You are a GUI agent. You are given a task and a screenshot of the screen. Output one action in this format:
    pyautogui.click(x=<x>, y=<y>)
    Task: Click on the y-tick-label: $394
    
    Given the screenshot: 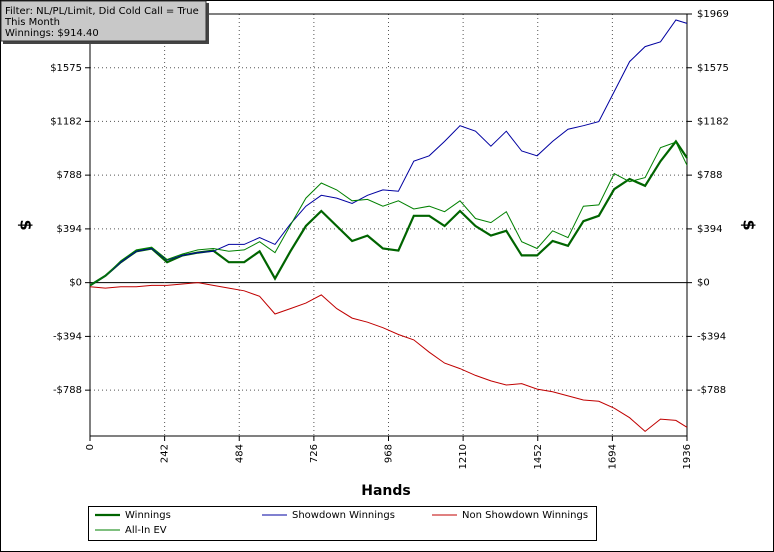 What is the action you would take?
    pyautogui.click(x=69, y=229)
    